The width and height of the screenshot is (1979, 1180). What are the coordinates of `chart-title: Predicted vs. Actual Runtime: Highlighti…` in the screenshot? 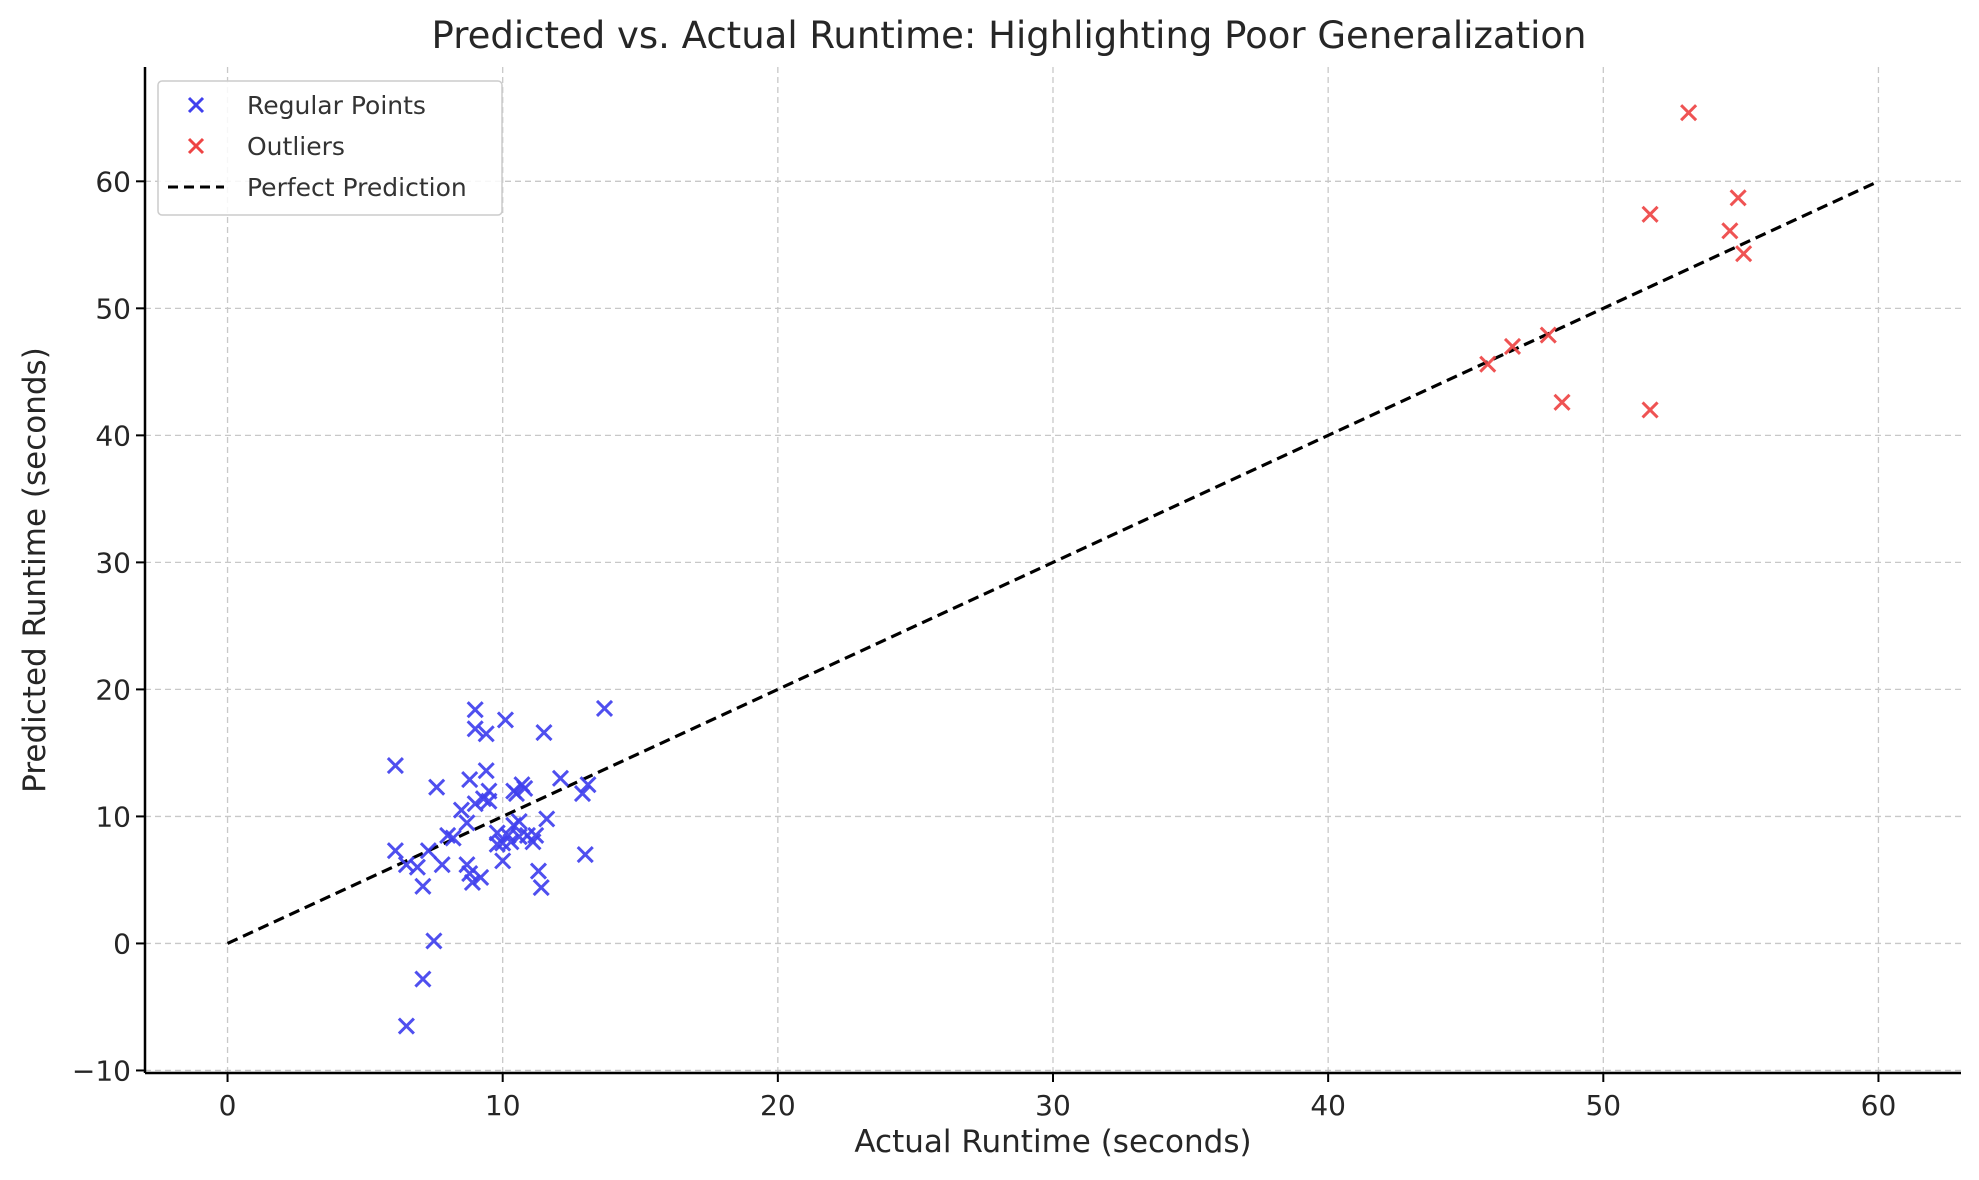 It's located at (1009, 35).